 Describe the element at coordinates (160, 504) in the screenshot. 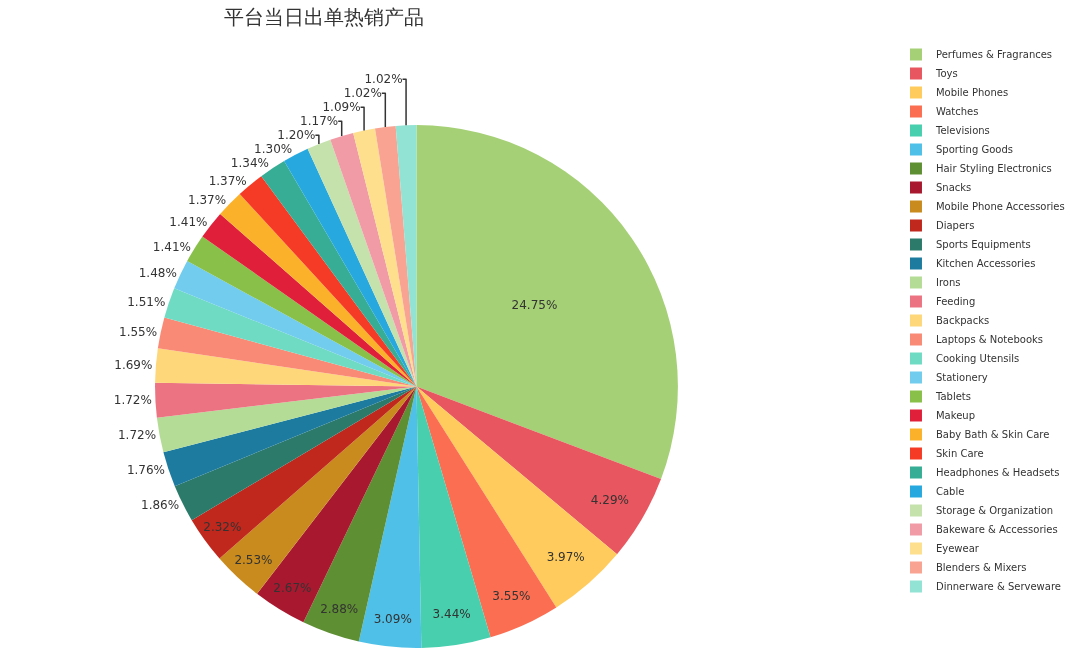

I see `data-label: 1.86%` at that location.